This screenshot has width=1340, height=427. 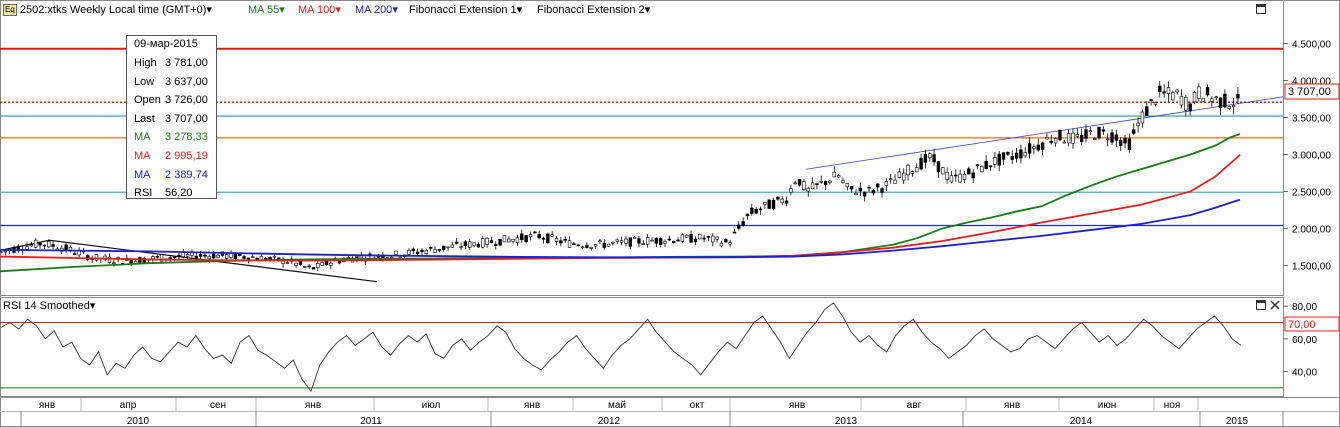 I want to click on ma55-menu: MA 55▾, so click(x=266, y=9).